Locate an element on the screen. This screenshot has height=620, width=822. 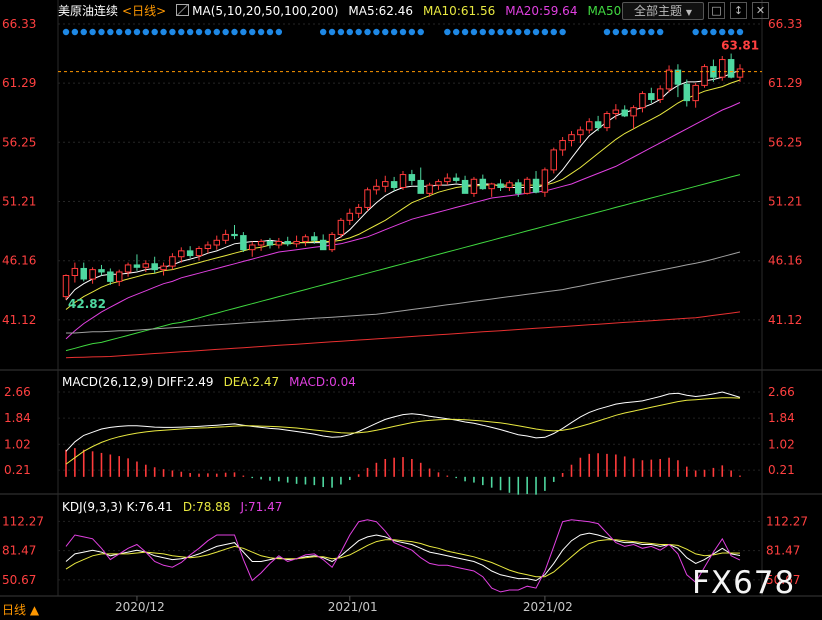
macd-tick-right: 1.84 is located at coordinates (781, 418).